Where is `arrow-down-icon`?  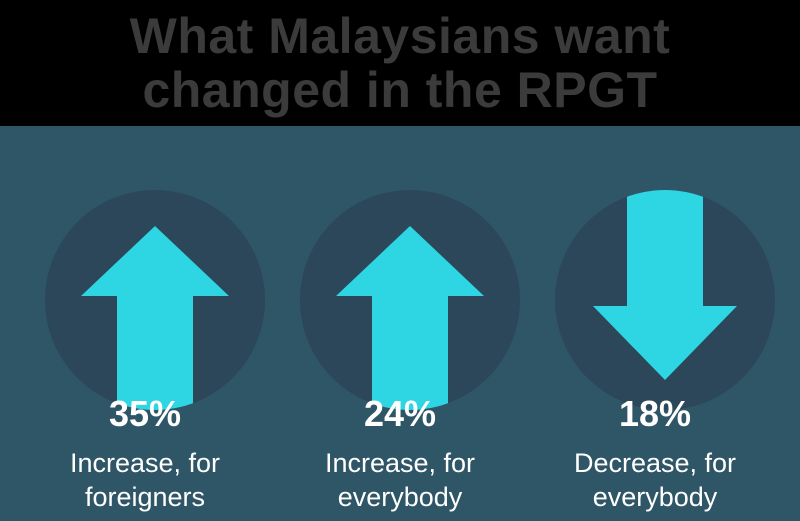 arrow-down-icon is located at coordinates (665, 285).